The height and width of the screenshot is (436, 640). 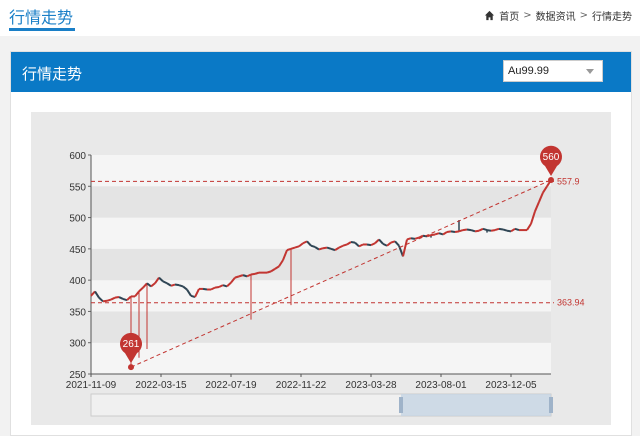 What do you see at coordinates (320, 18) in the screenshot?
I see `top-bar: 行情走势 首页 > 数据资讯 > 行情走势` at bounding box center [320, 18].